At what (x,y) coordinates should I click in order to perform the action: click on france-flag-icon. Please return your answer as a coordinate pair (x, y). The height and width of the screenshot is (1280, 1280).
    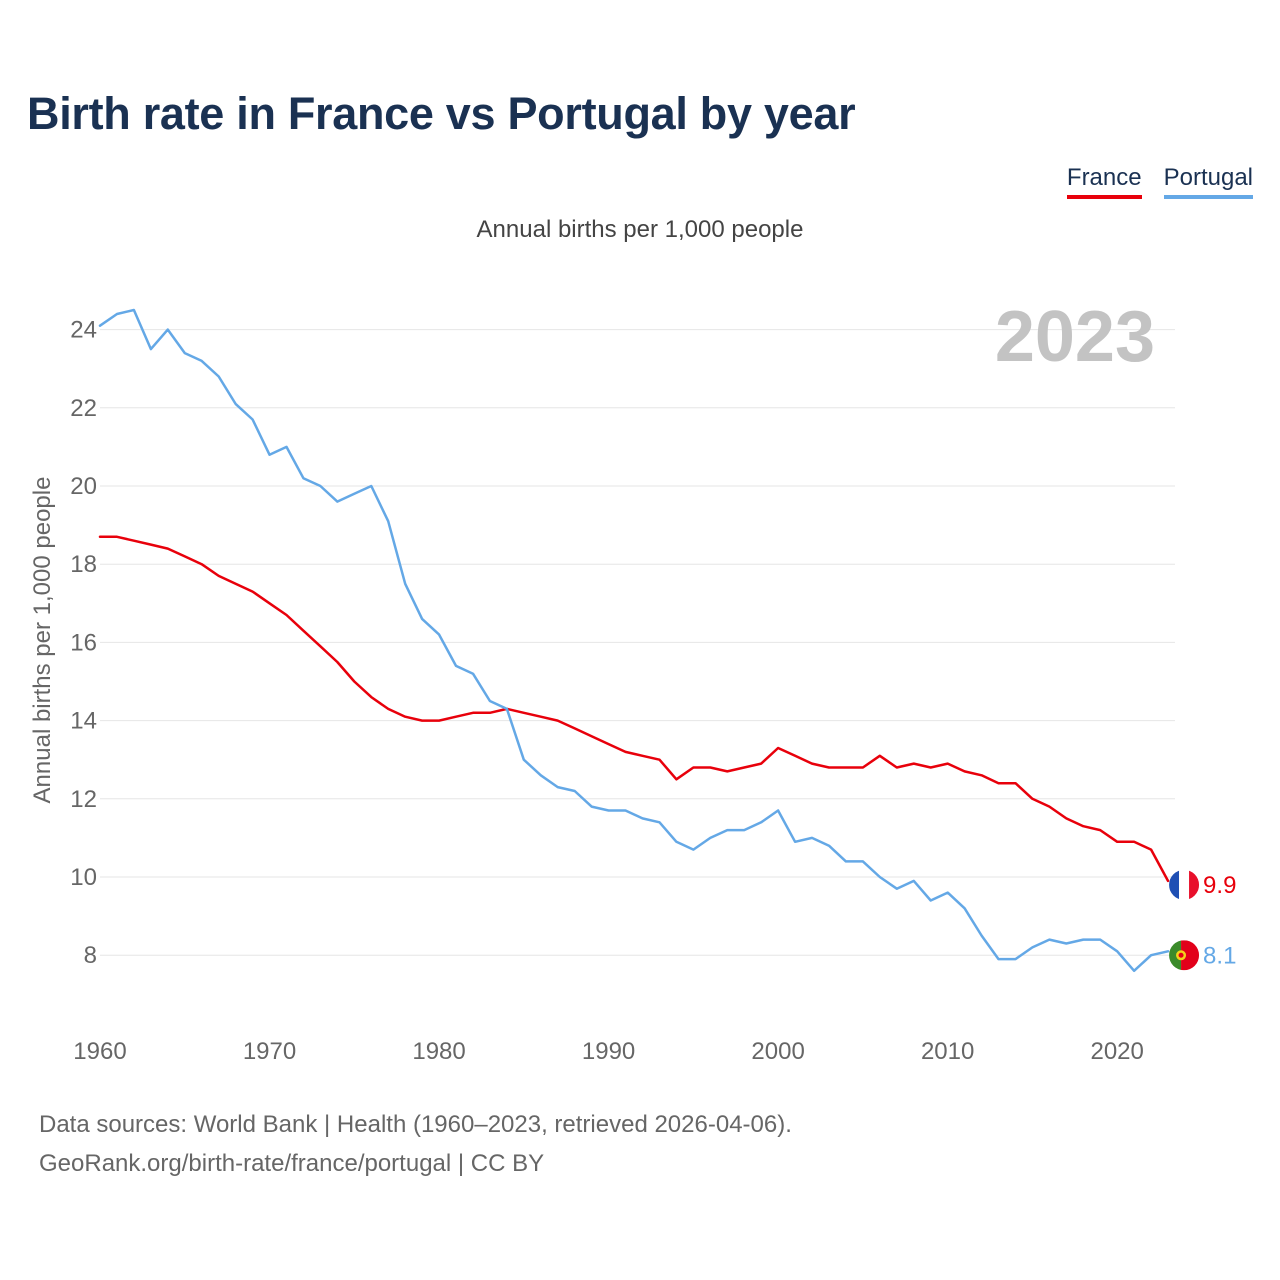
    Looking at the image, I should click on (1184, 884).